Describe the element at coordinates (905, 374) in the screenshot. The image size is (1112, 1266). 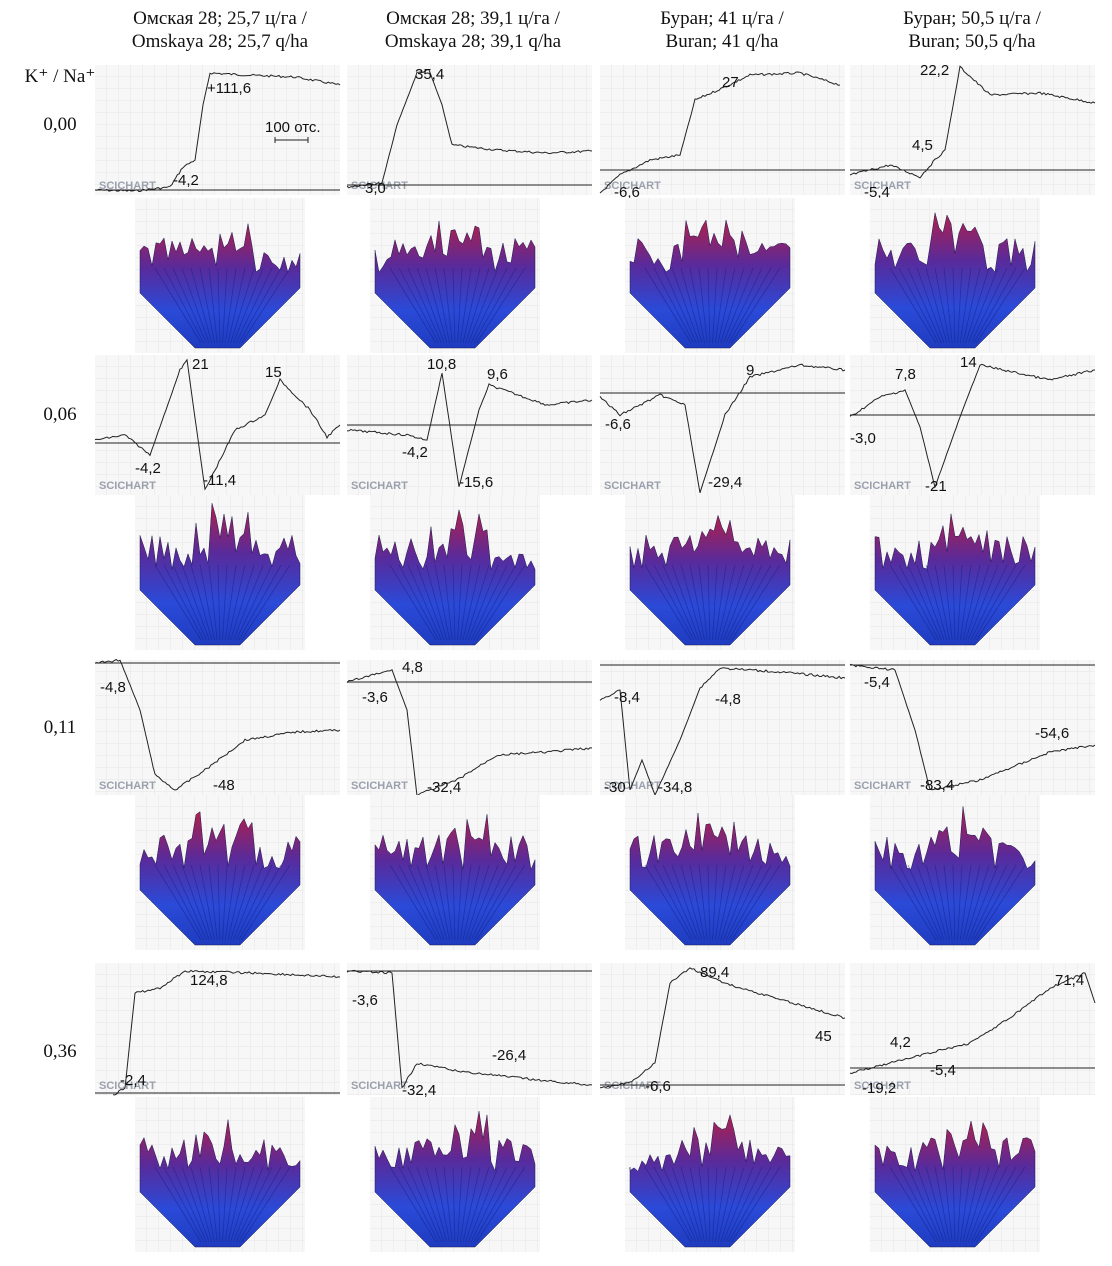
I see `annotation: 7,8` at that location.